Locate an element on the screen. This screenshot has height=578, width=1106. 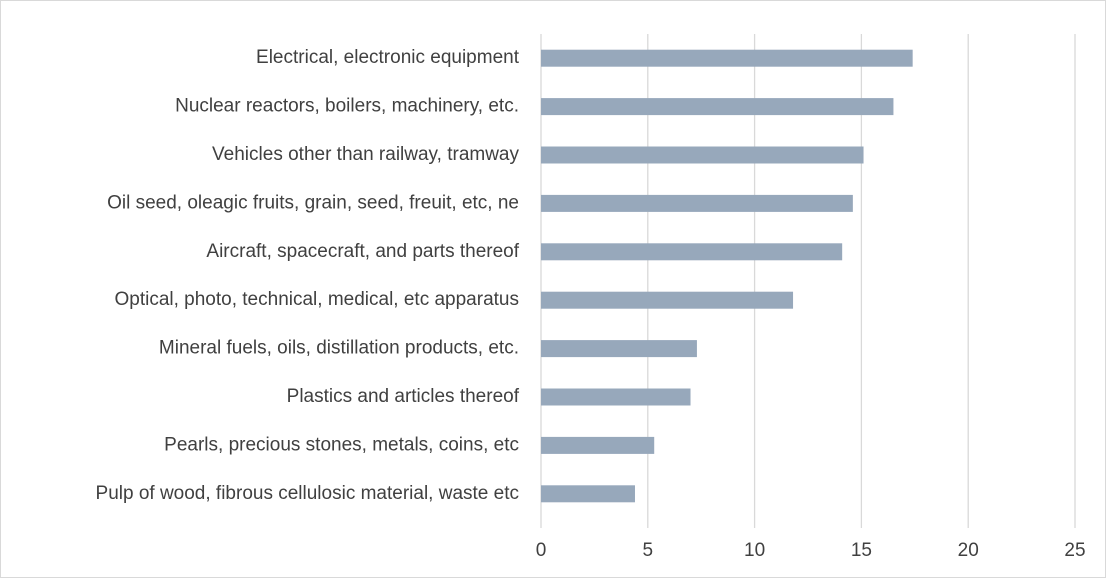
x-tick-label: 5 is located at coordinates (648, 550).